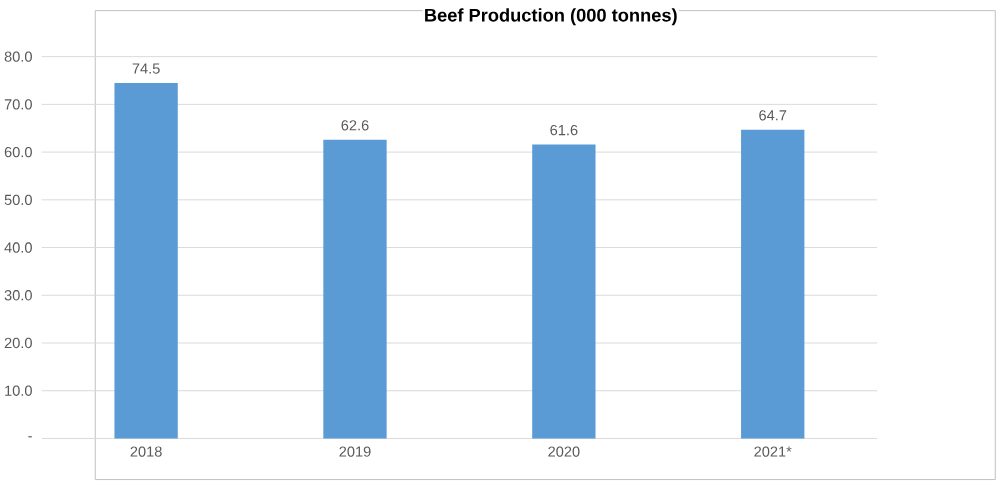  I want to click on x-tick-label: 2019, so click(355, 451).